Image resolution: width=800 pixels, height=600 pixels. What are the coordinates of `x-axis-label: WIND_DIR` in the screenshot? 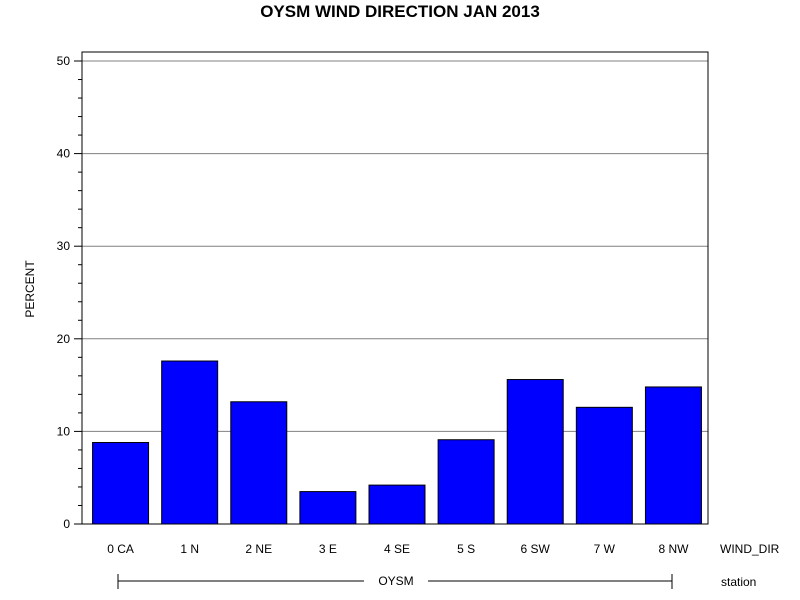 It's located at (750, 549).